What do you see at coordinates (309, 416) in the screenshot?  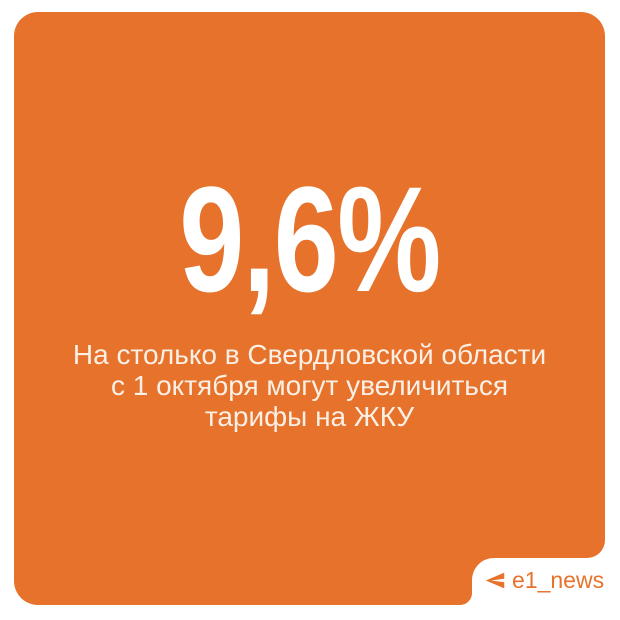 I see `description-line-3: тарифы на ЖКУ` at bounding box center [309, 416].